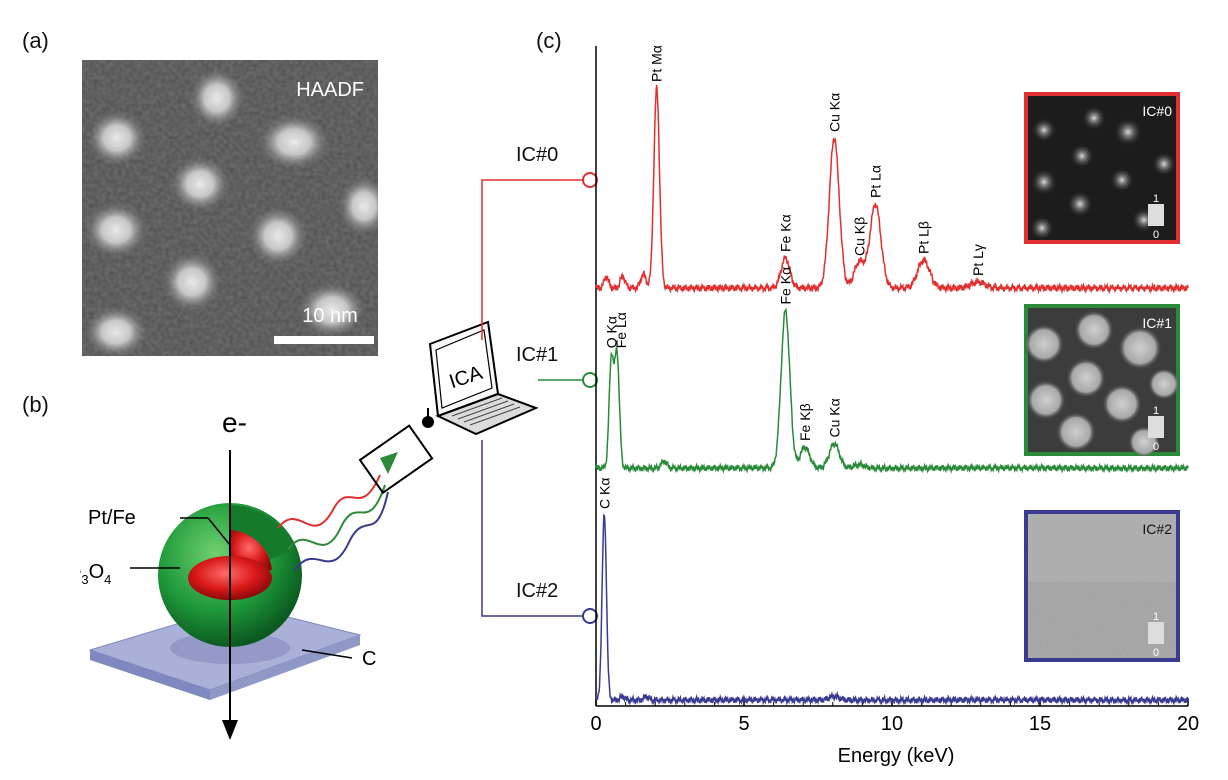 The image size is (1228, 780). What do you see at coordinates (892, 724) in the screenshot?
I see `x-tick-label-2: 10` at bounding box center [892, 724].